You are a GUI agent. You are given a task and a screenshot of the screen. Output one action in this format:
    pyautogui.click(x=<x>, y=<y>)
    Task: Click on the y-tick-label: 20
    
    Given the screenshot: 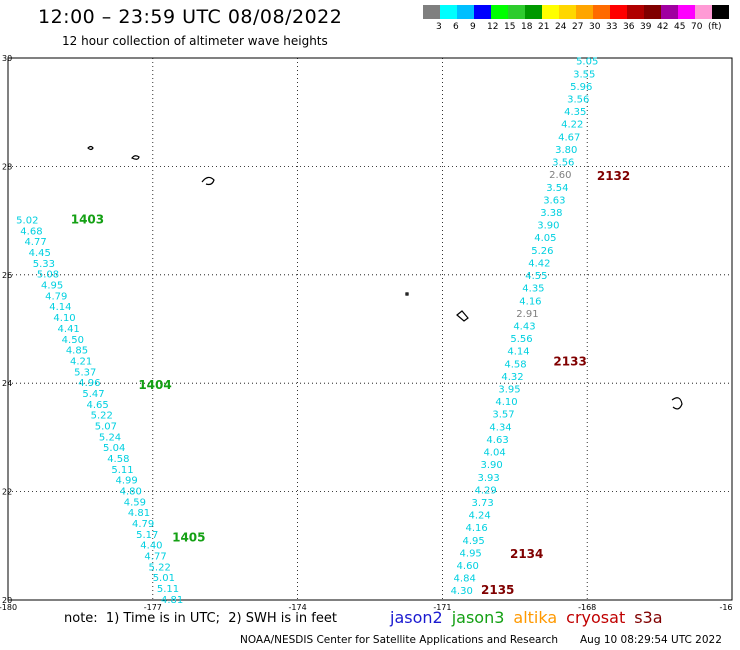 What is the action you would take?
    pyautogui.click(x=7, y=600)
    